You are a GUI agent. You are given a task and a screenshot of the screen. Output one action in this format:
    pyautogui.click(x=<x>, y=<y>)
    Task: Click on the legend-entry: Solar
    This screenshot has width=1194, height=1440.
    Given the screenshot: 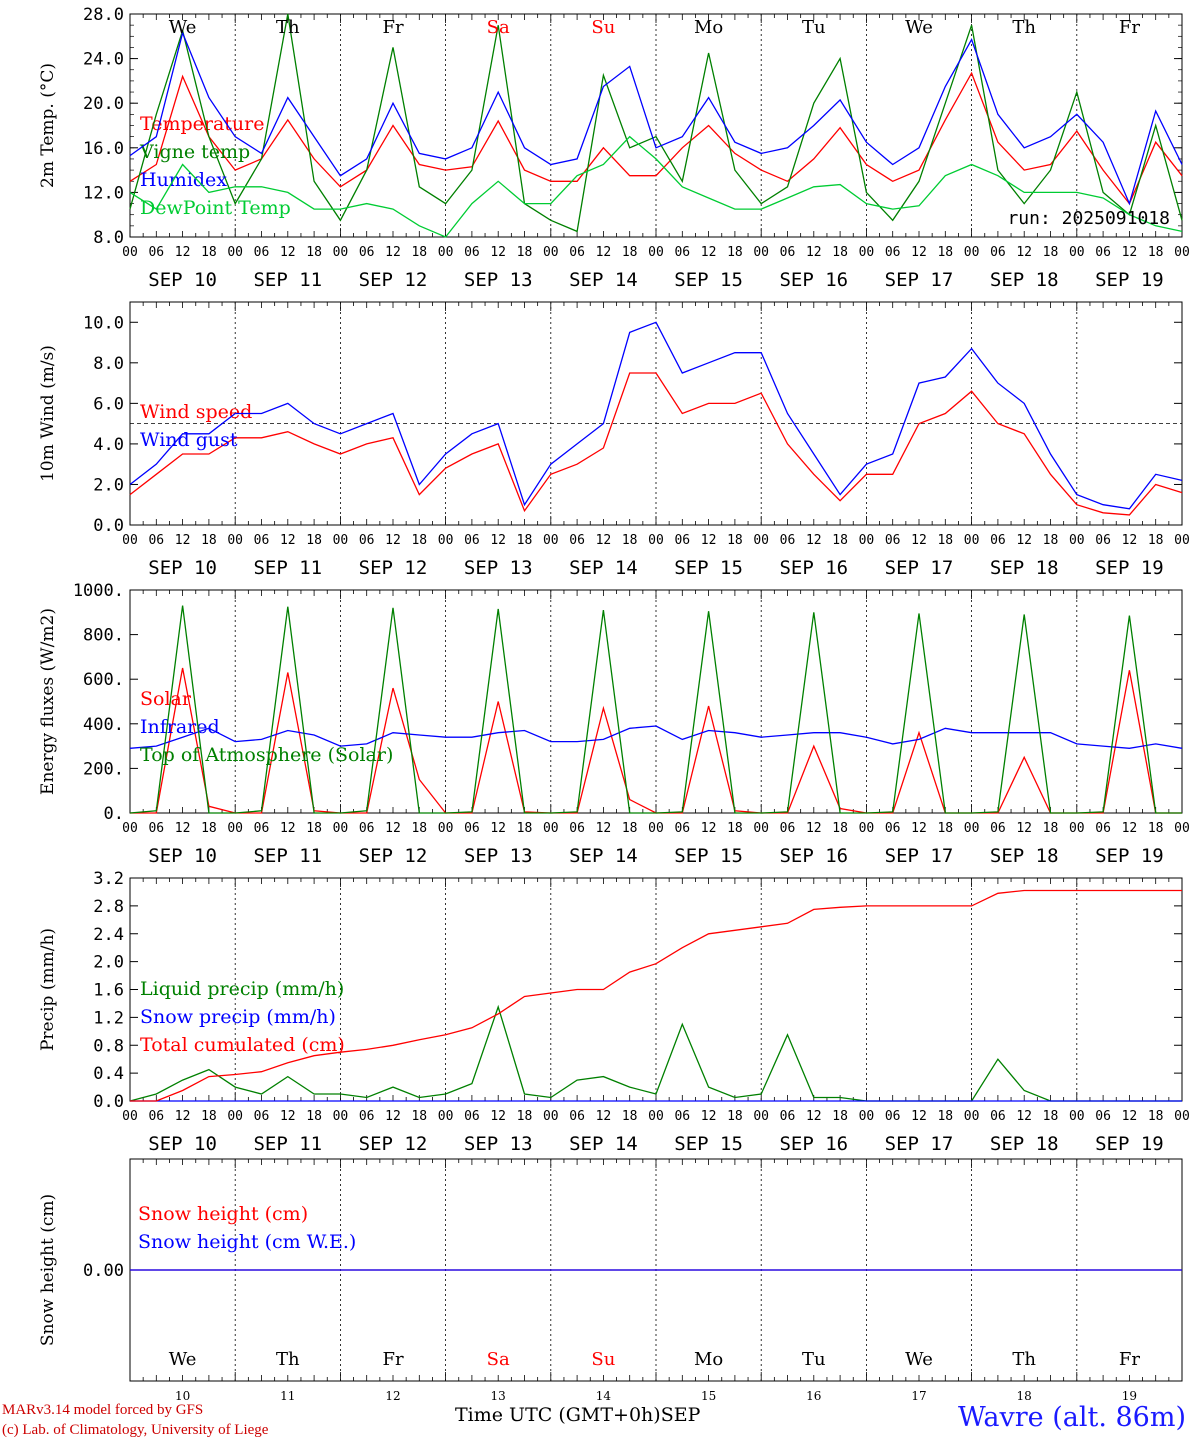 What is the action you would take?
    pyautogui.click(x=166, y=699)
    